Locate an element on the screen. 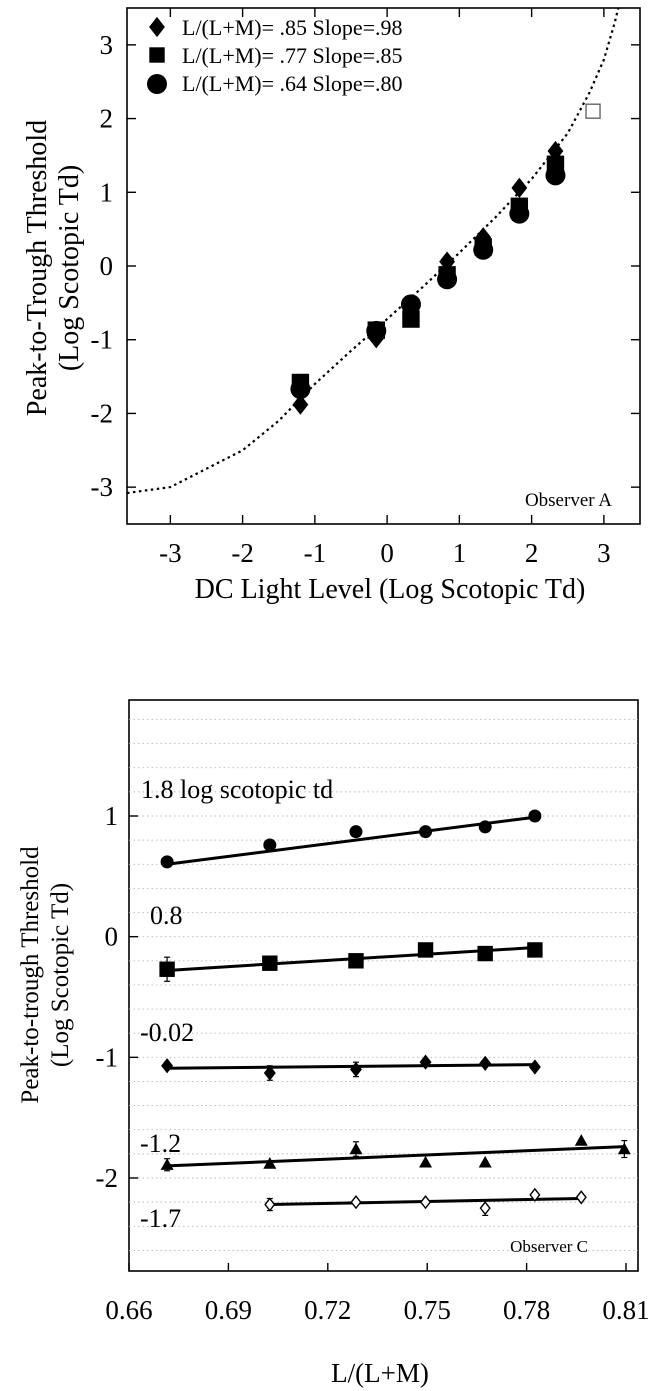  series-label-0-02: -0.02 is located at coordinates (167, 1032).